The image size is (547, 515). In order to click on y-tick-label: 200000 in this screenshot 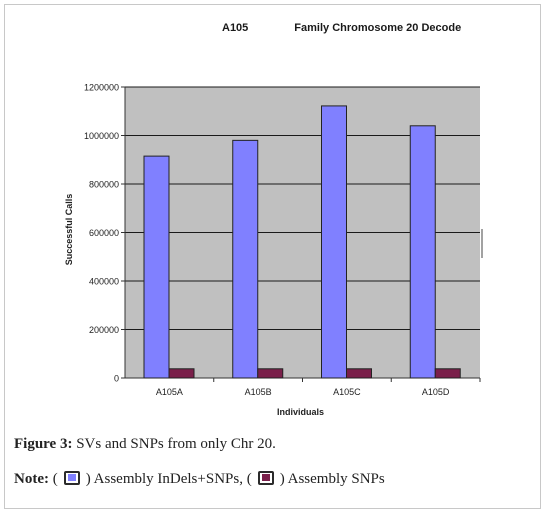, I will do `click(104, 330)`.